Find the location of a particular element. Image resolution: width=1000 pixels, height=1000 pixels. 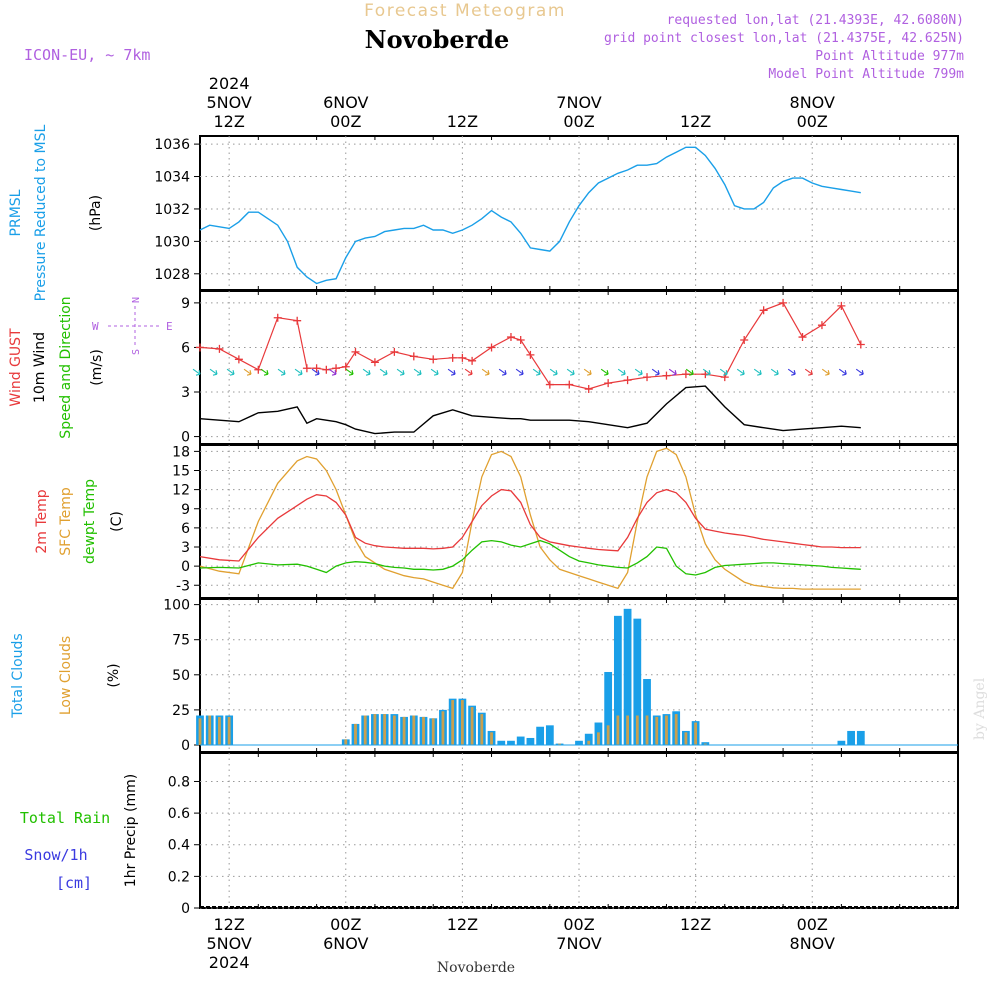

page-title: Novoberde is located at coordinates (437, 39).